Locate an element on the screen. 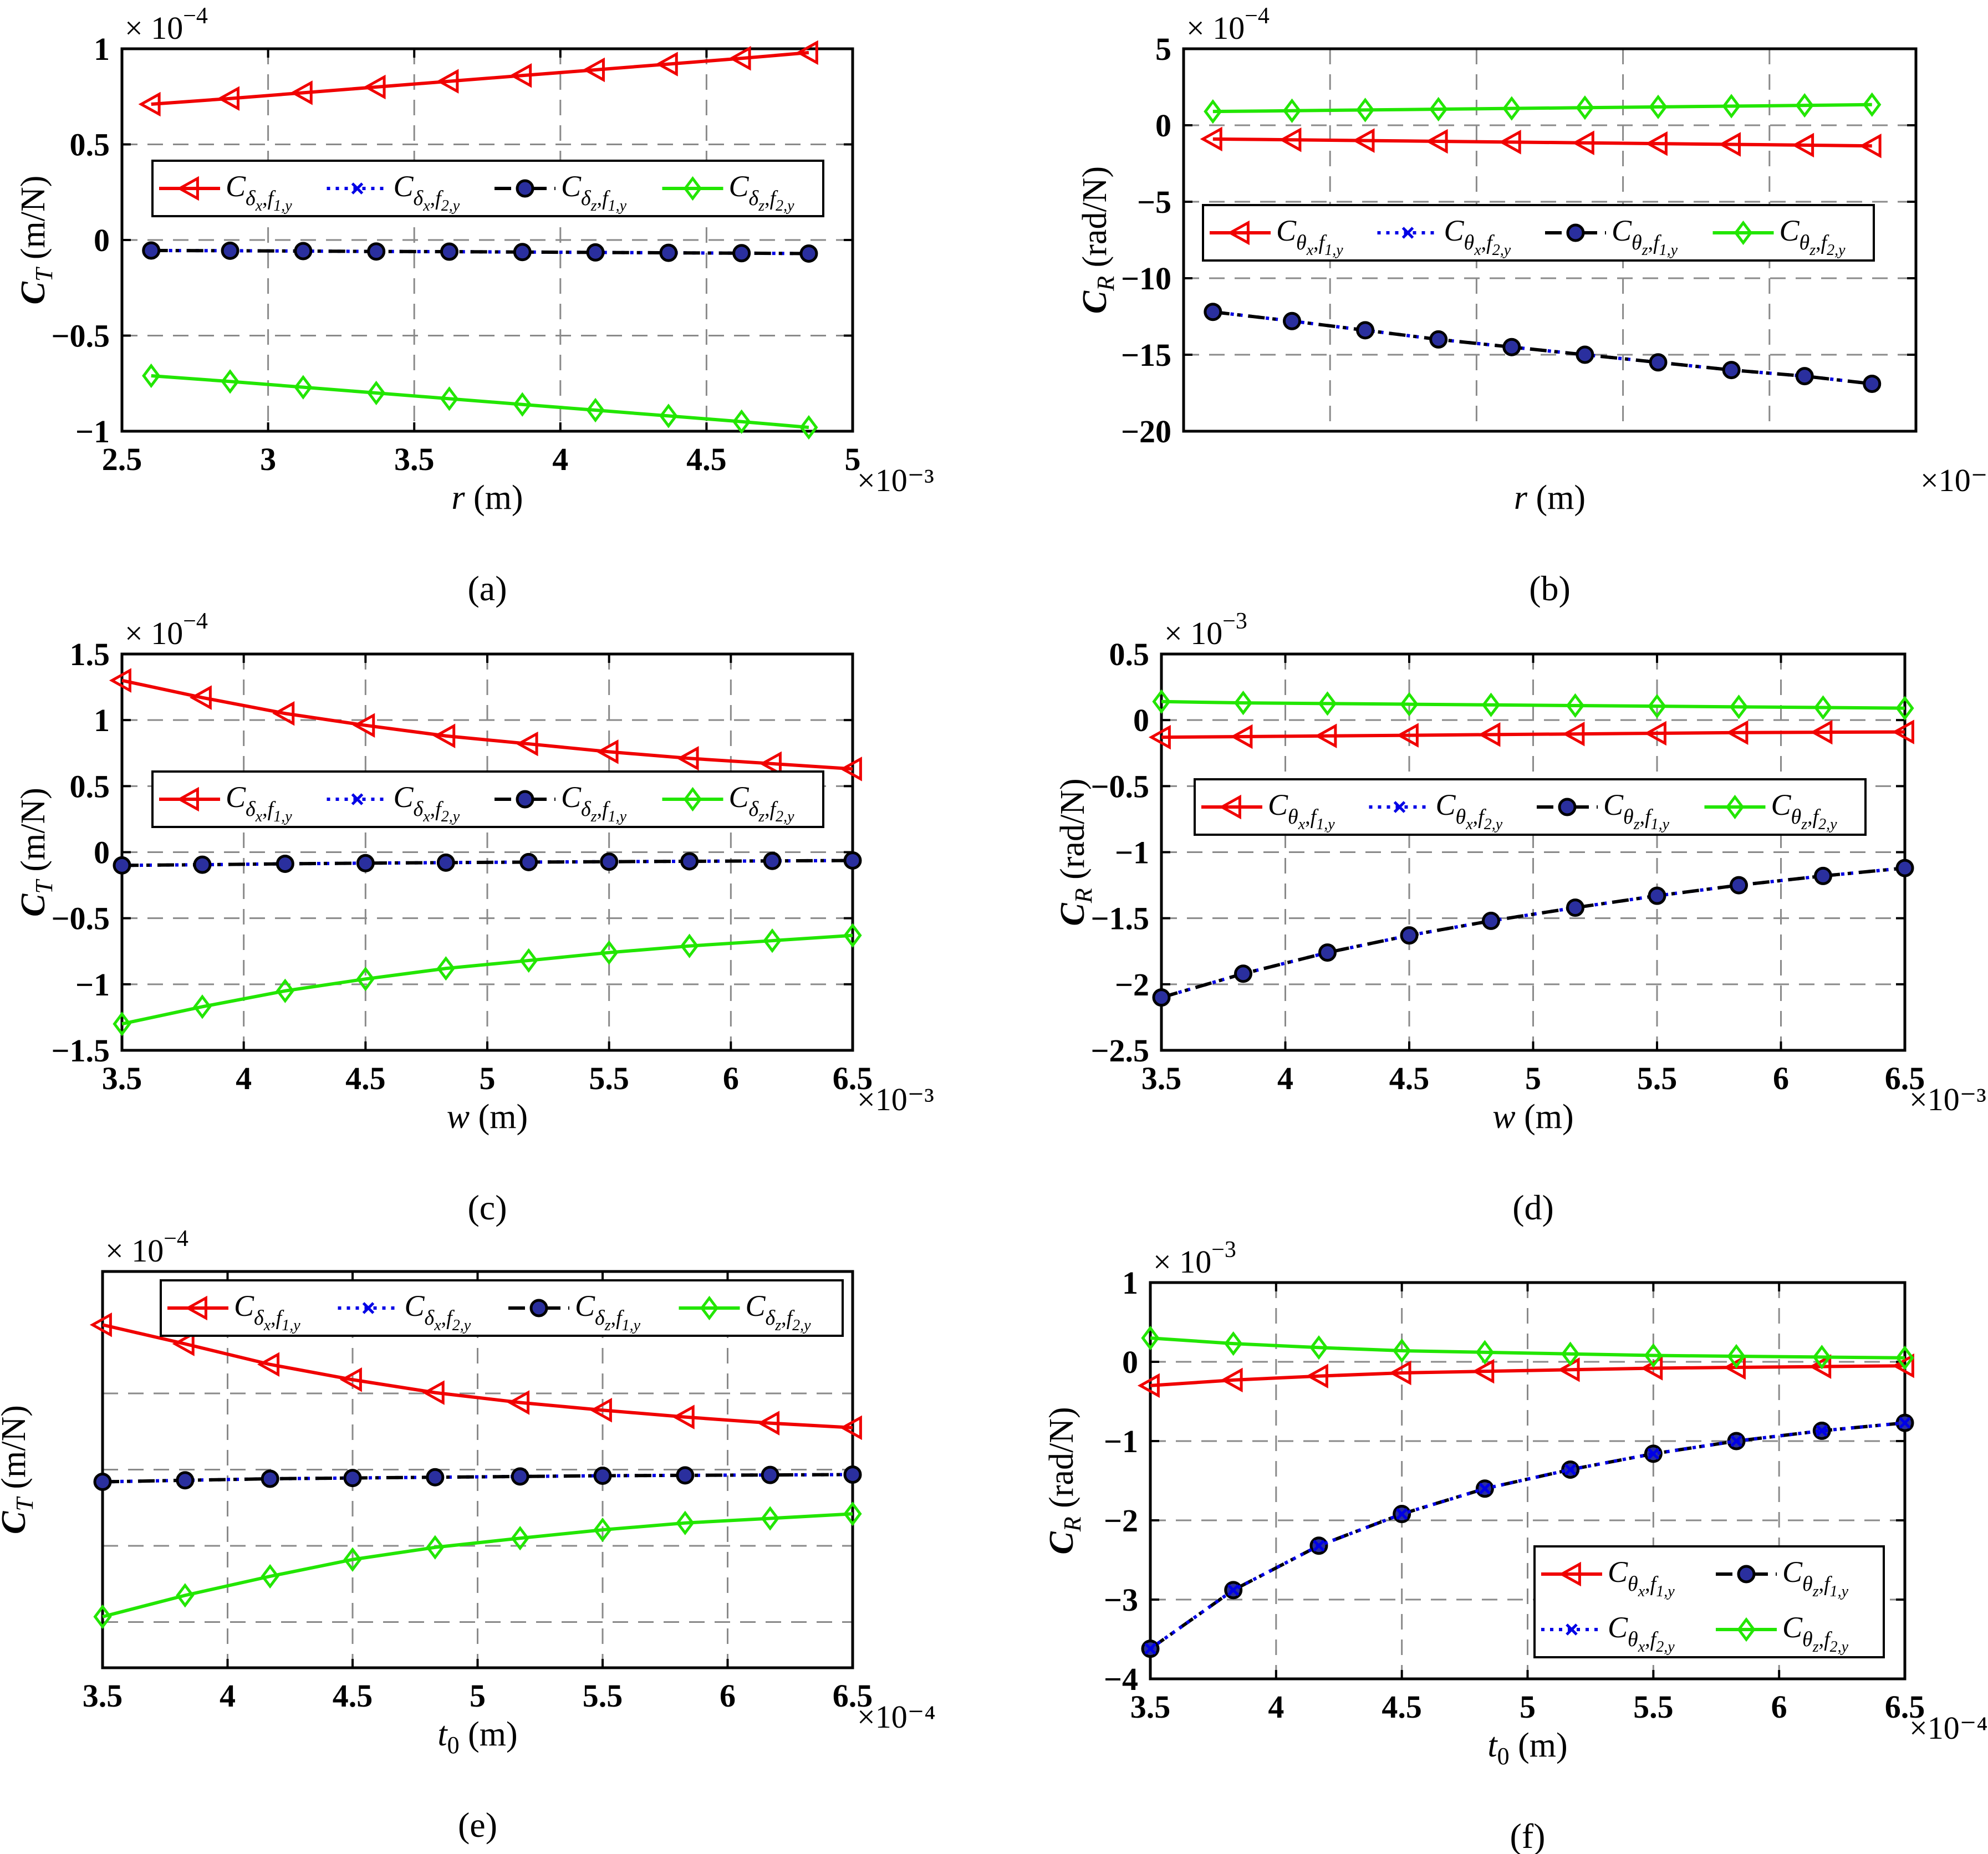 This screenshot has height=1854, width=1988. legend-entry-label: Cθx,f1,y is located at coordinates (1310, 236).